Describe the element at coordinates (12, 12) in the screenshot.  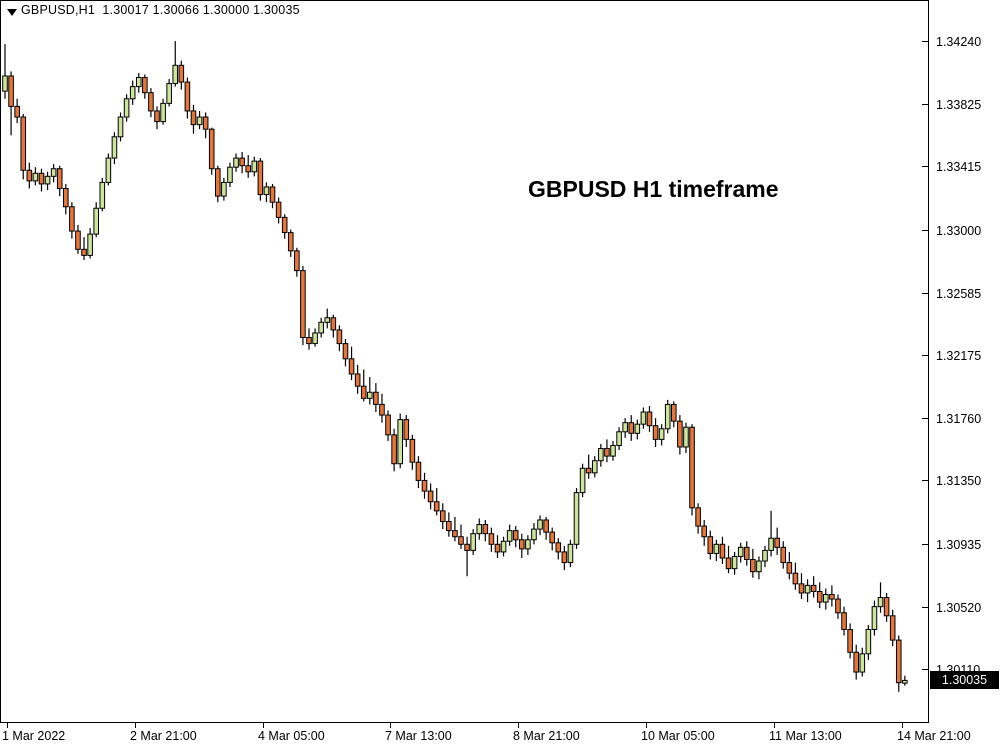
I see `symbol-dropdown-icon` at that location.